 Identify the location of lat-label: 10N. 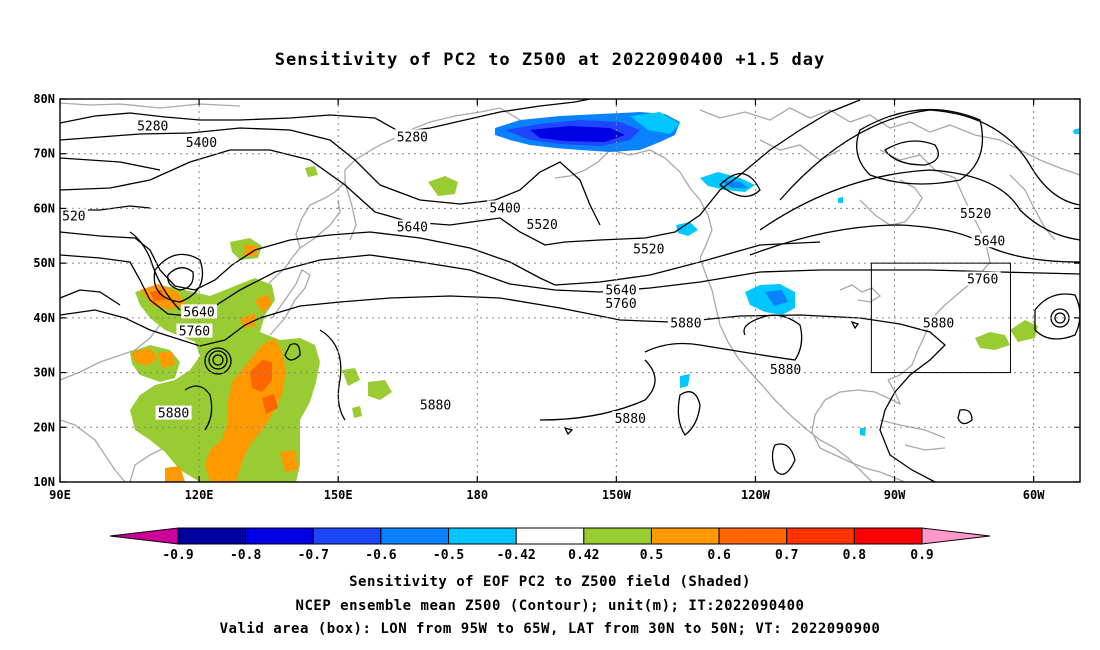
(44, 482).